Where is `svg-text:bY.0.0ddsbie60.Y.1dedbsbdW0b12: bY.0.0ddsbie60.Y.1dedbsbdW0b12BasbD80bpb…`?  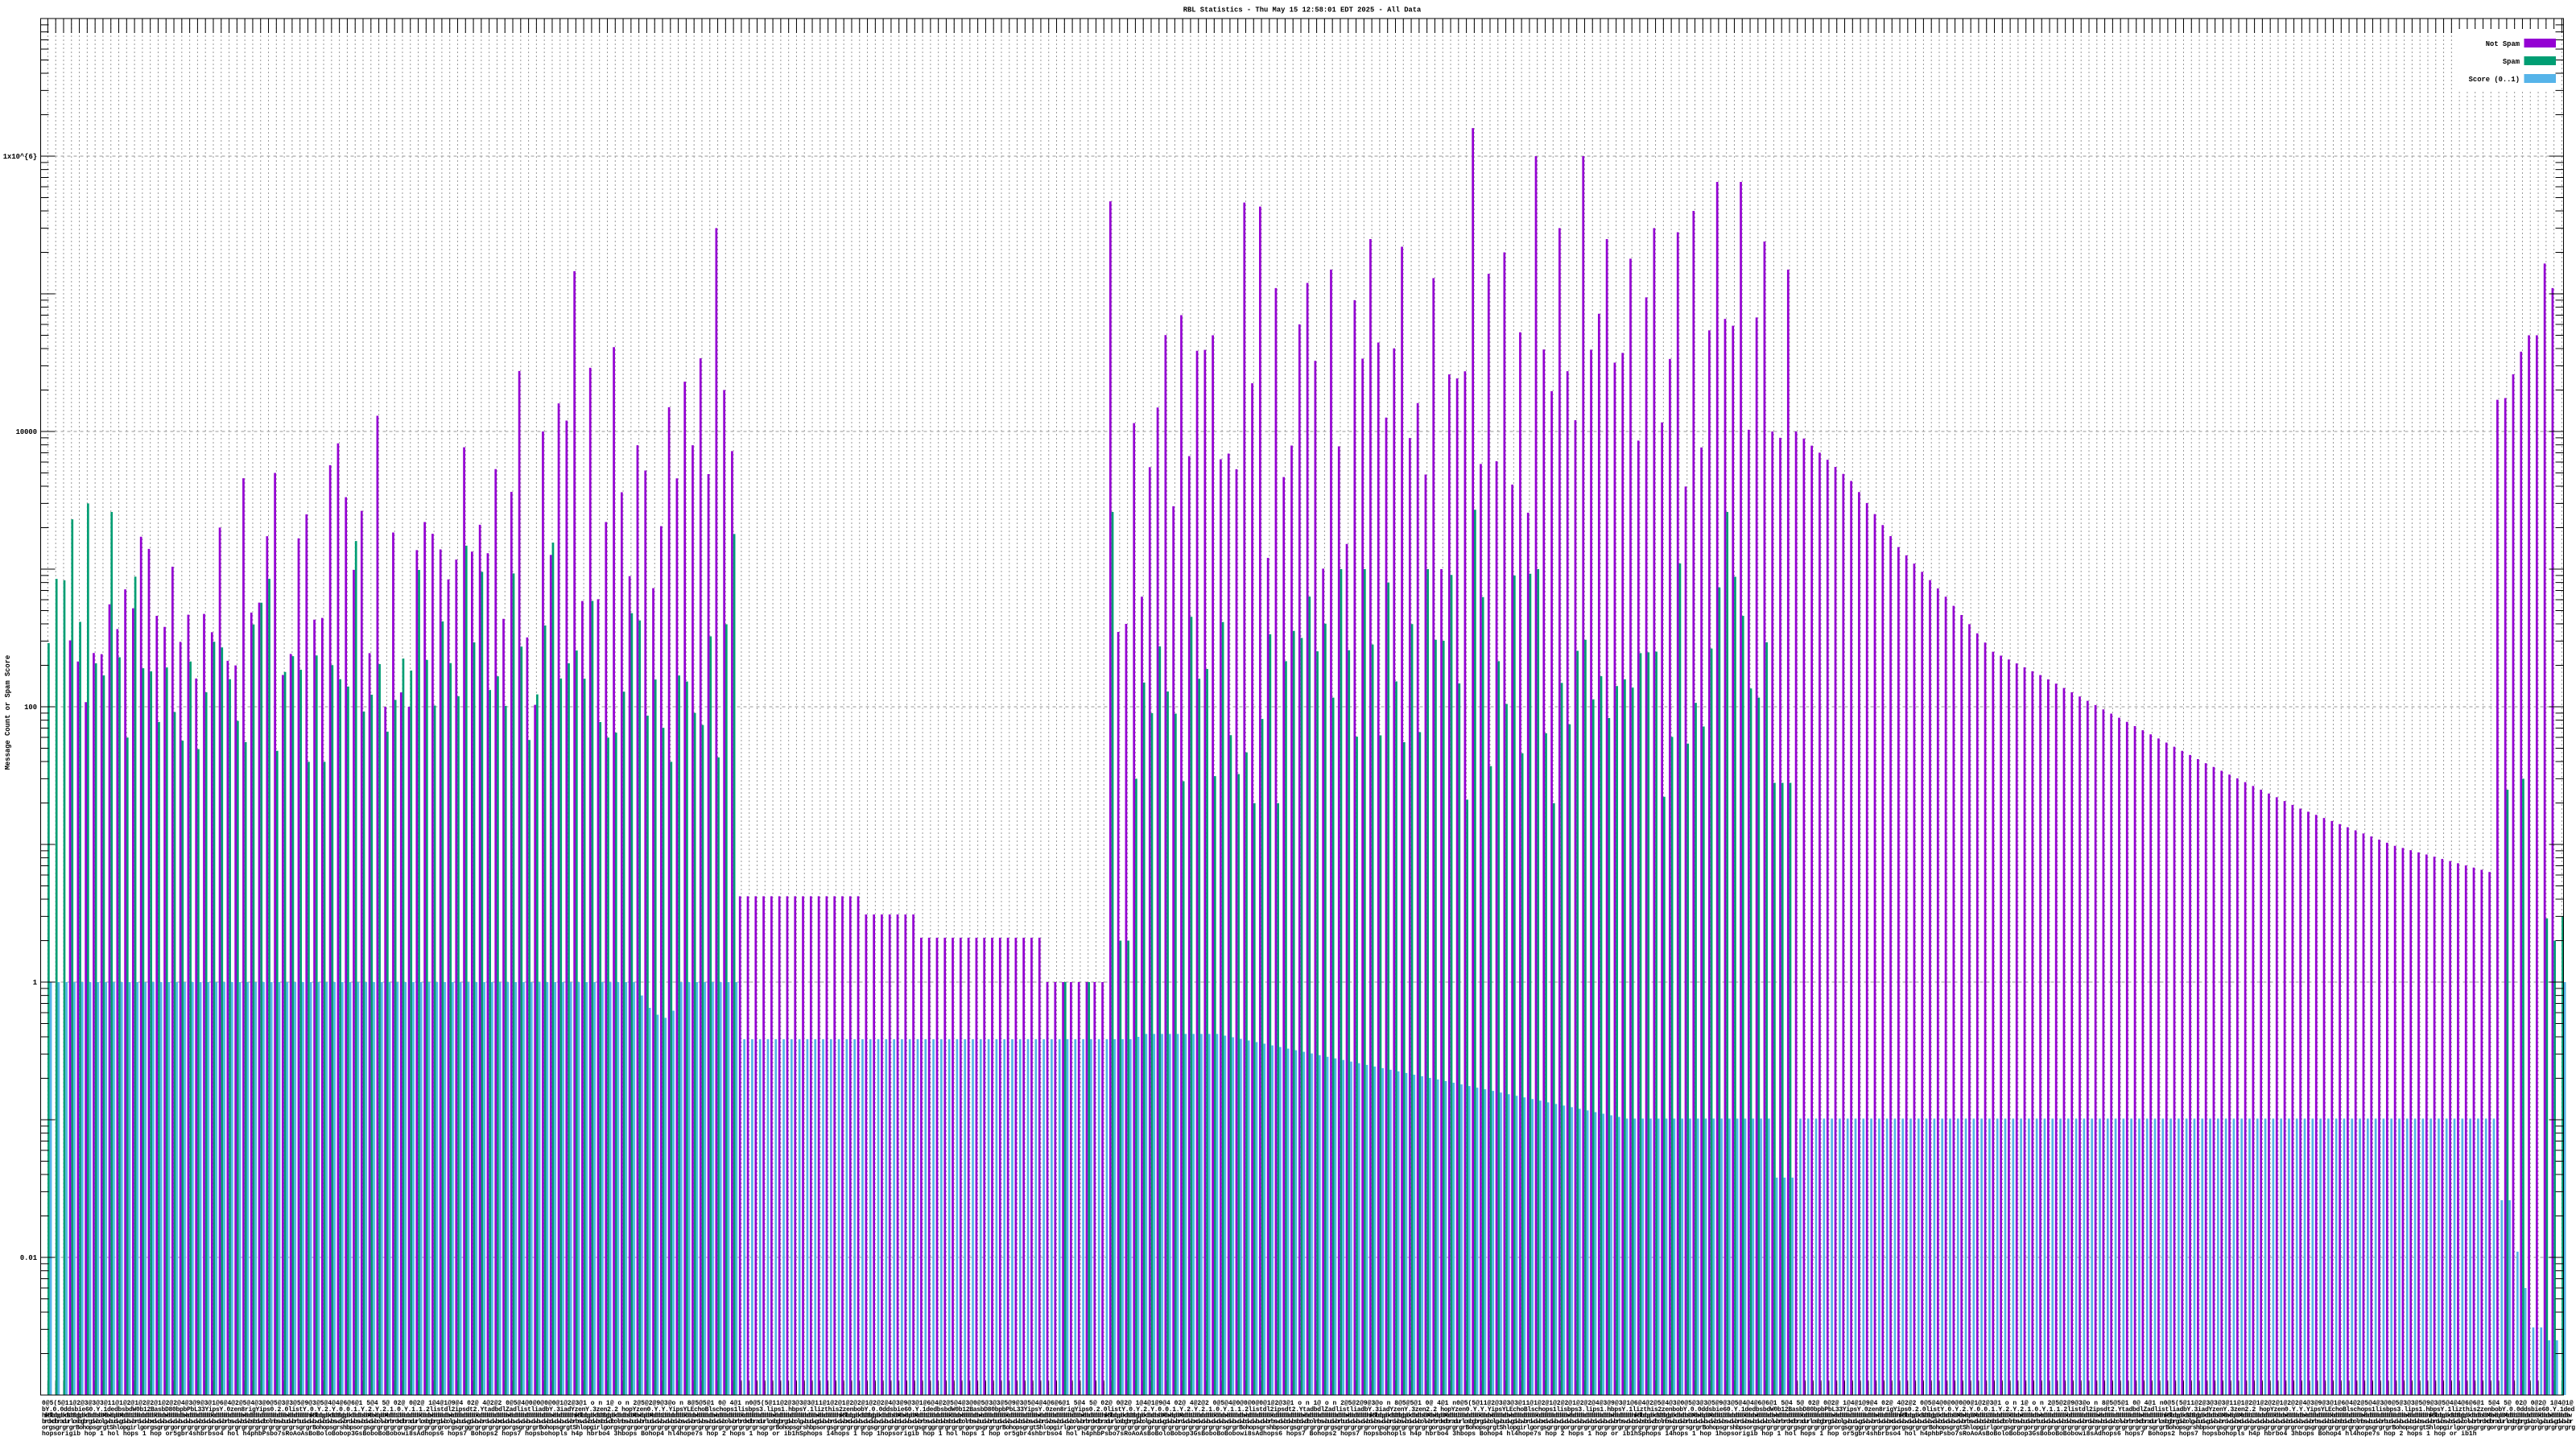
svg-text:bY.0.0ddsbie60.Y.1dedbsbdW0b12: bY.0.0ddsbie60.Y.1dedbsbdW0b12BasbD80bpb… is located at coordinates (1308, 1410).